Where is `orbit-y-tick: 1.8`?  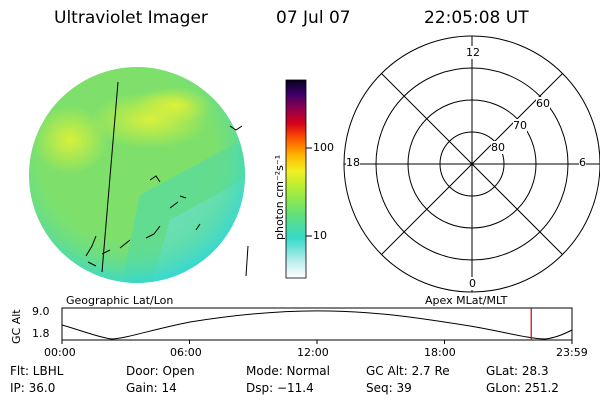
orbit-y-tick: 1.8 is located at coordinates (41, 333).